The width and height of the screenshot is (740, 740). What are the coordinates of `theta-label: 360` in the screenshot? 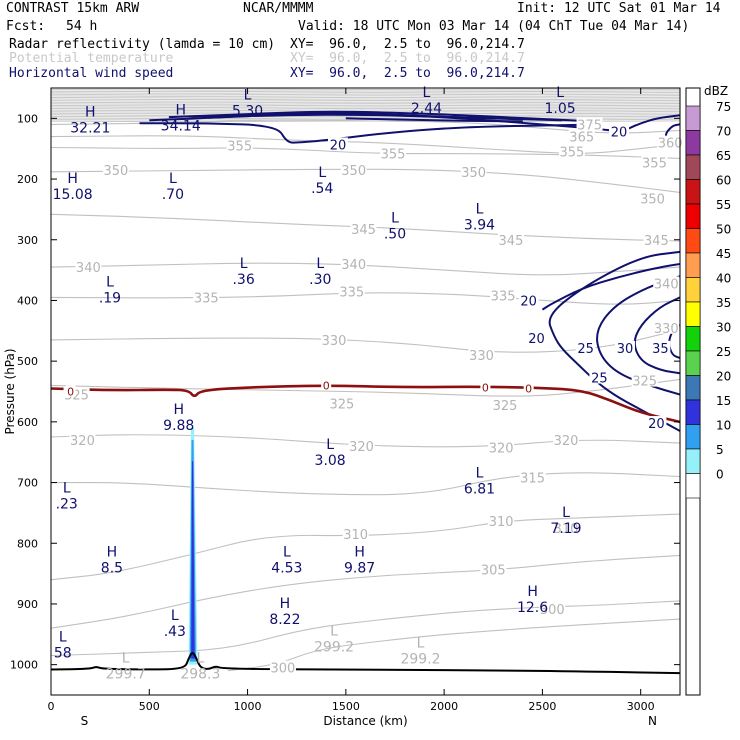 It's located at (670, 143).